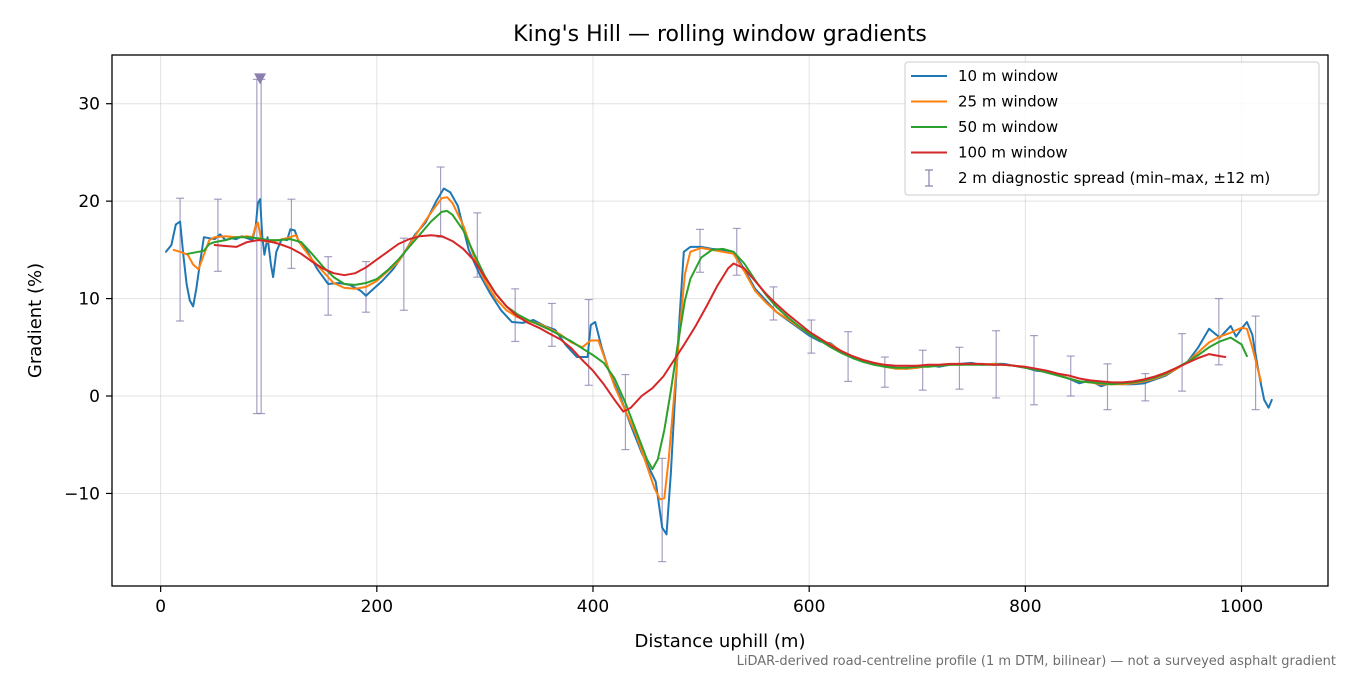 The height and width of the screenshot is (675, 1350). I want to click on x-tick-label: 0, so click(160, 607).